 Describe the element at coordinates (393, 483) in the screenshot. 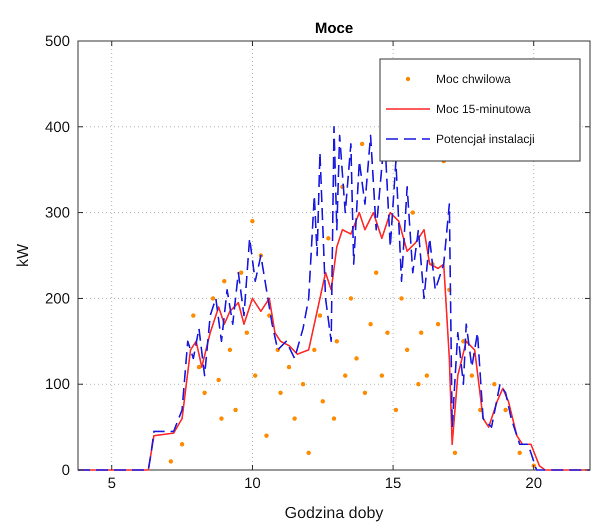

I see `x-tick-label: 15` at that location.